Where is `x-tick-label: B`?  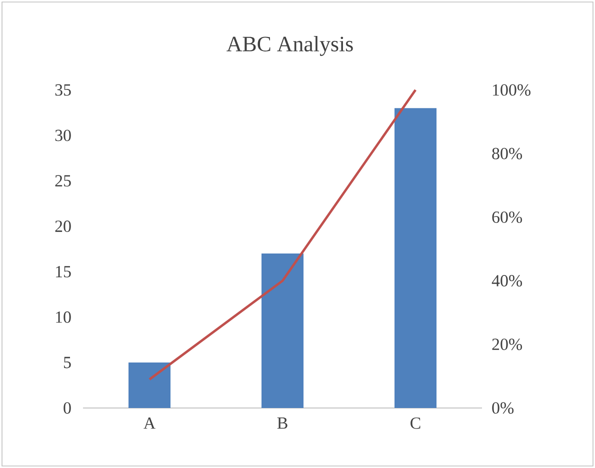
x-tick-label: B is located at coordinates (282, 423).